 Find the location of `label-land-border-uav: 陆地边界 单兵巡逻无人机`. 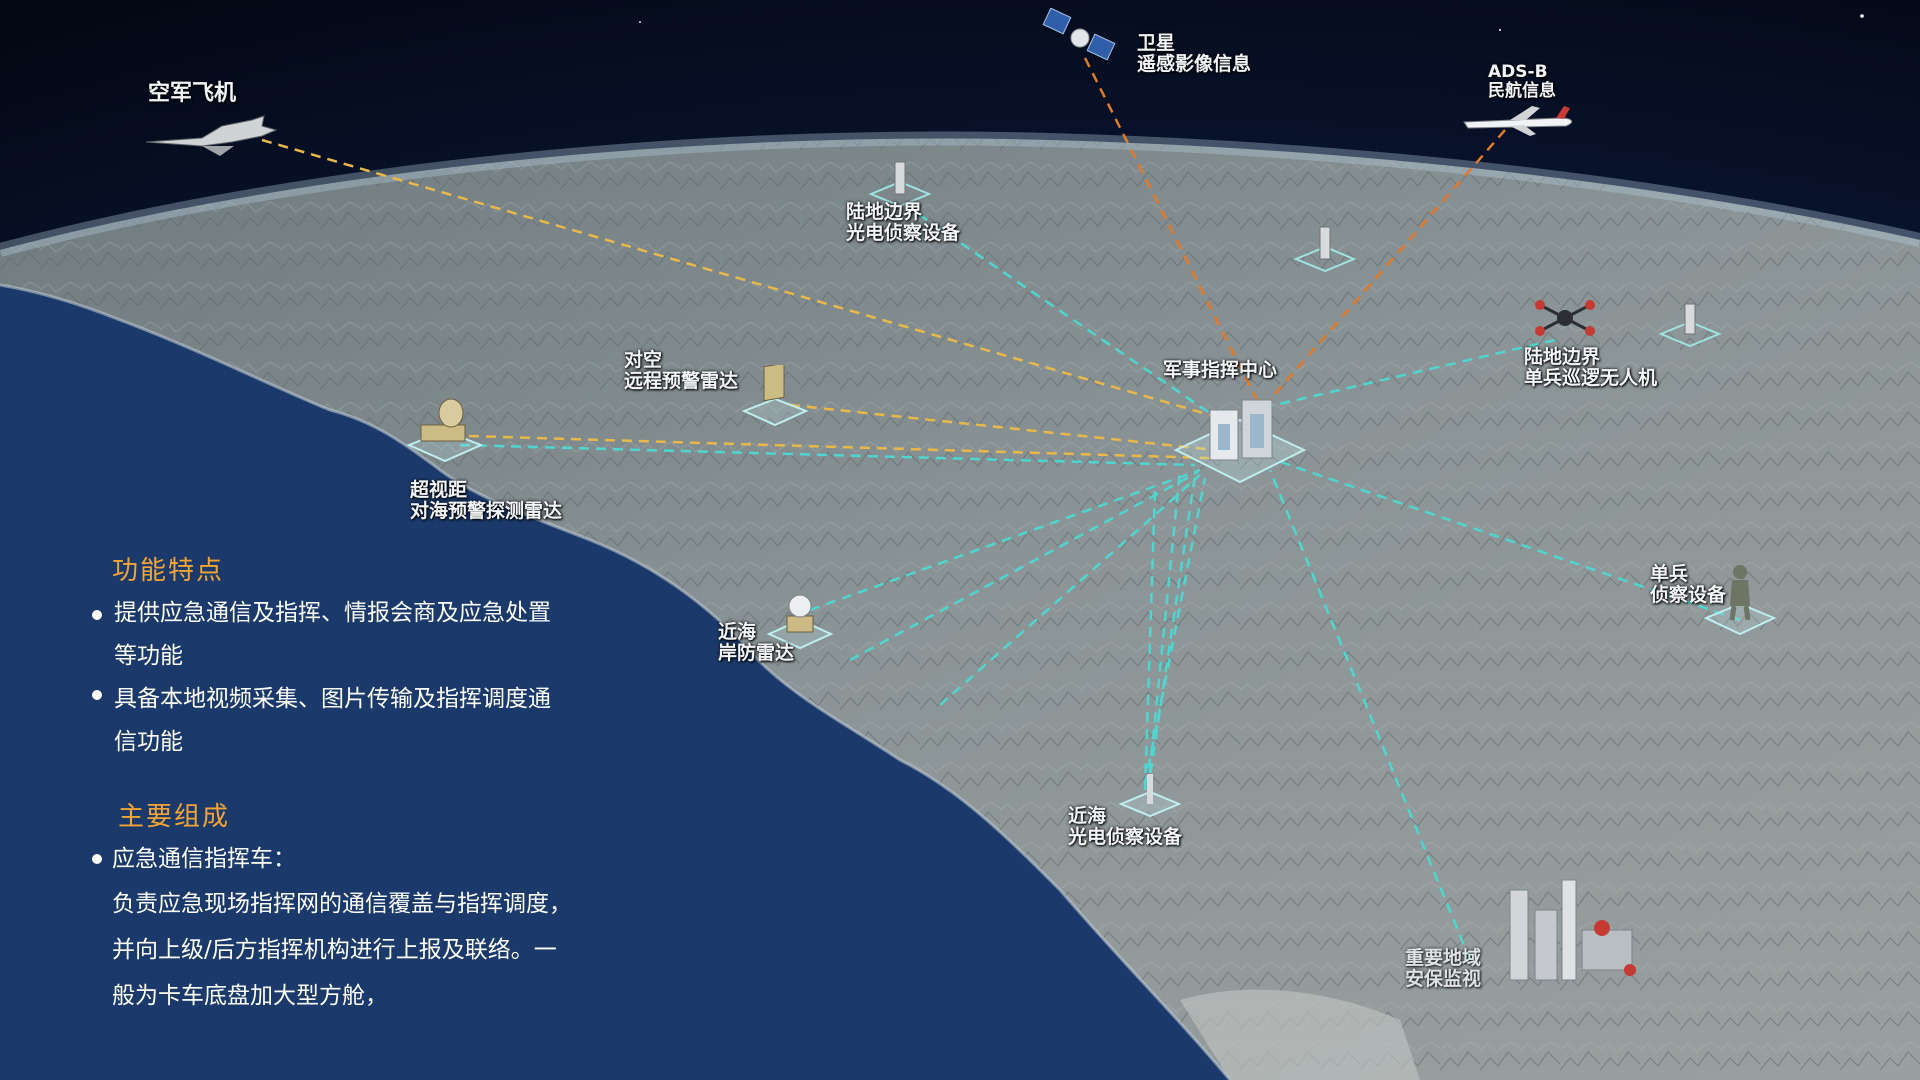

label-land-border-uav: 陆地边界 单兵巡逻无人机 is located at coordinates (1591, 367).